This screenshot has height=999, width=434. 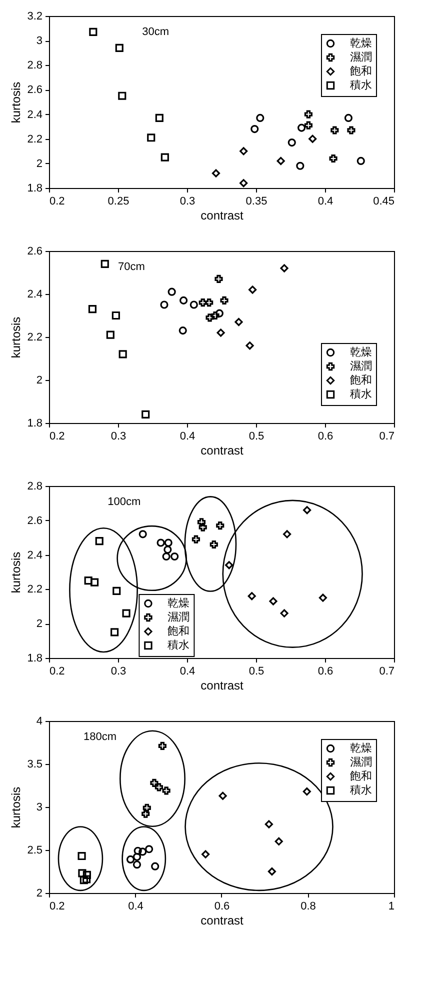 What do you see at coordinates (34, 16) in the screenshot?
I see `y-tick-label: 3.2` at bounding box center [34, 16].